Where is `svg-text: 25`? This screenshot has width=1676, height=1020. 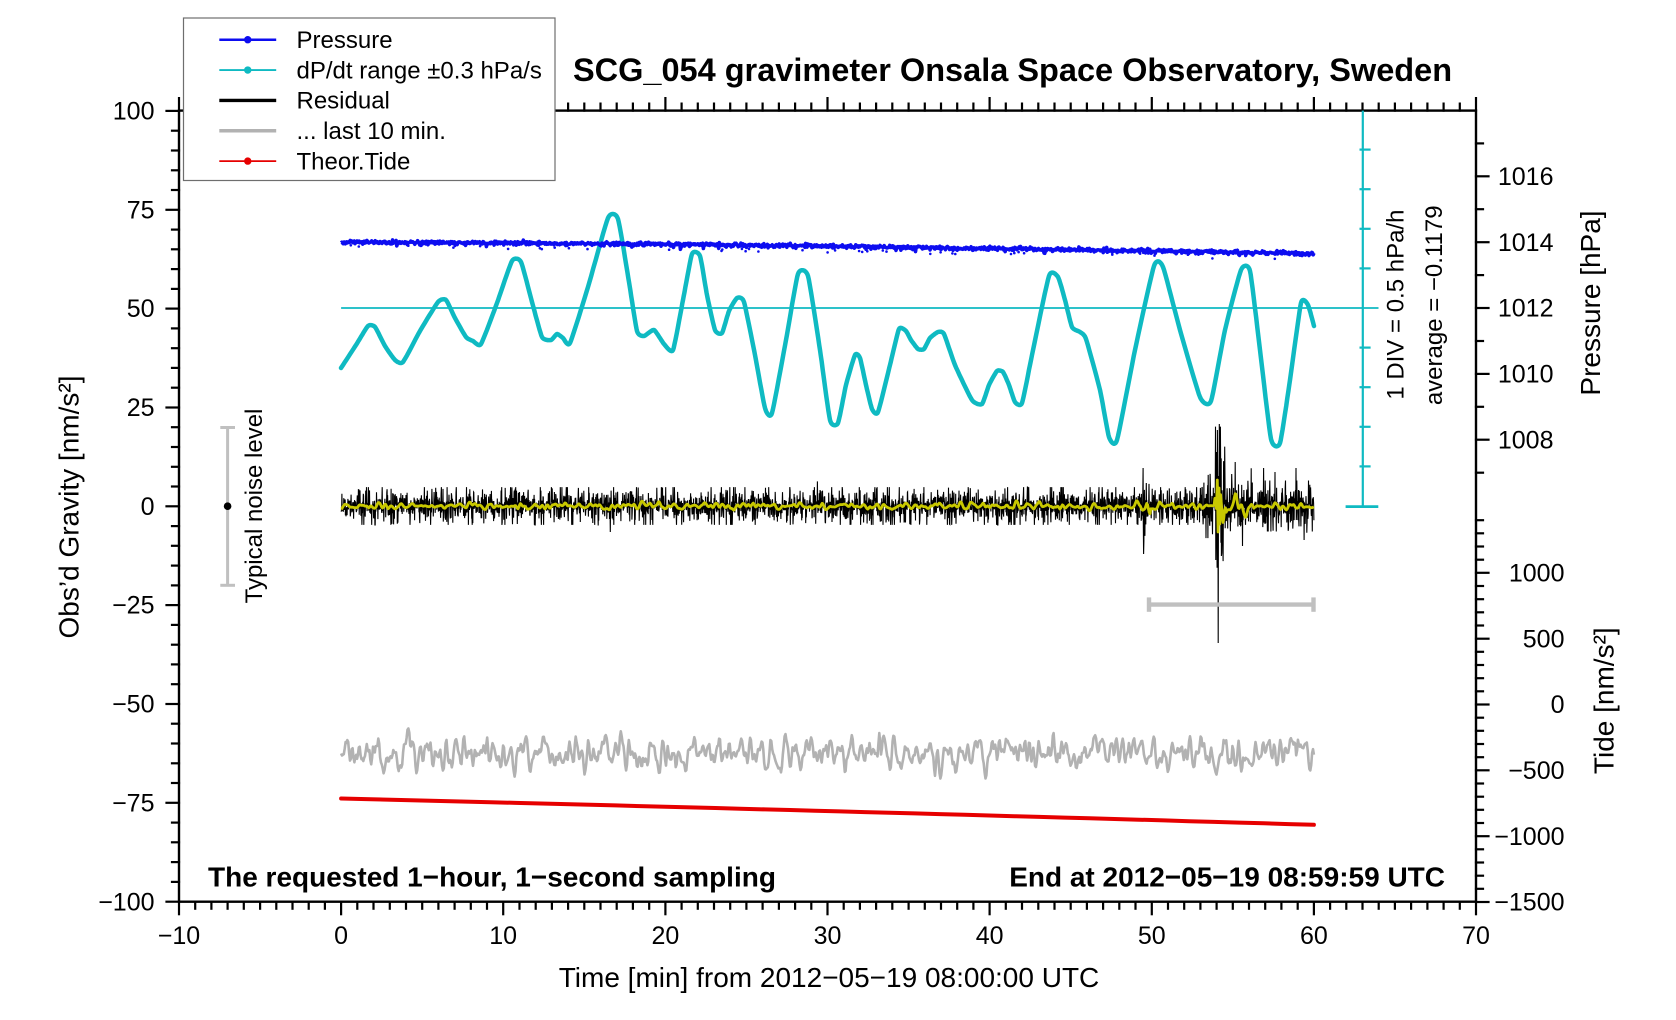
svg-text: 25 is located at coordinates (141, 408).